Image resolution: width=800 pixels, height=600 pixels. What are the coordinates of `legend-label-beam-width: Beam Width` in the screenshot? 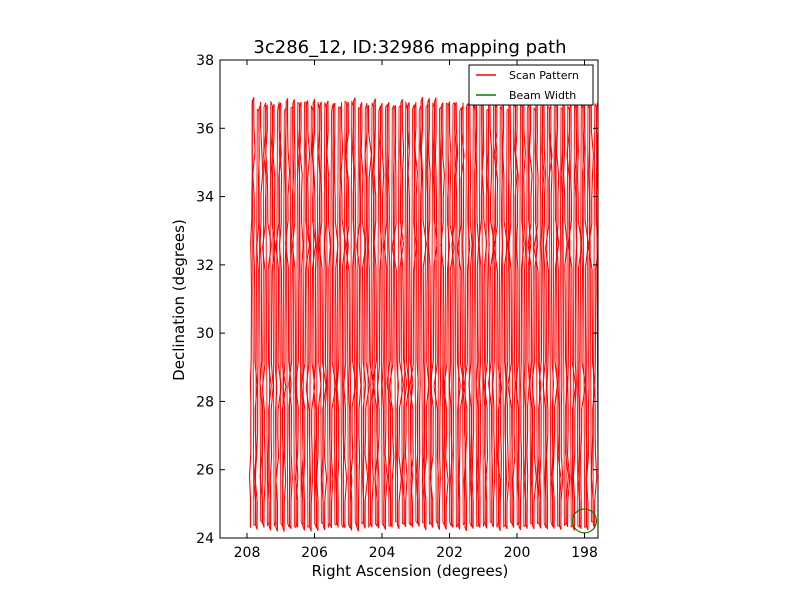 It's located at (542, 95).